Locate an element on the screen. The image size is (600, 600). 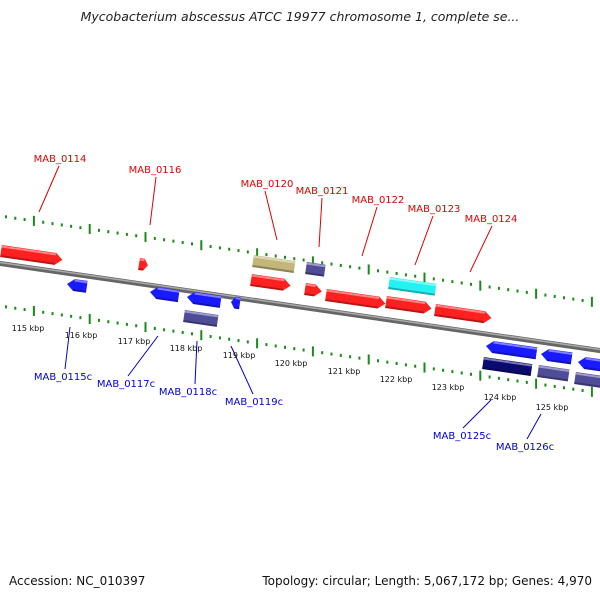
gene-label: MAB_0120 is located at coordinates (267, 184).